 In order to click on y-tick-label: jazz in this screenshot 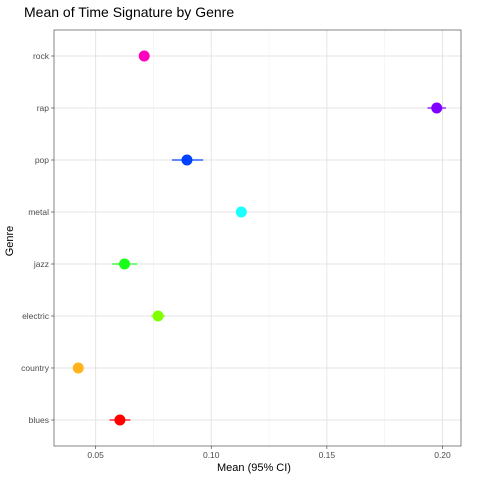, I will do `click(41, 264)`.